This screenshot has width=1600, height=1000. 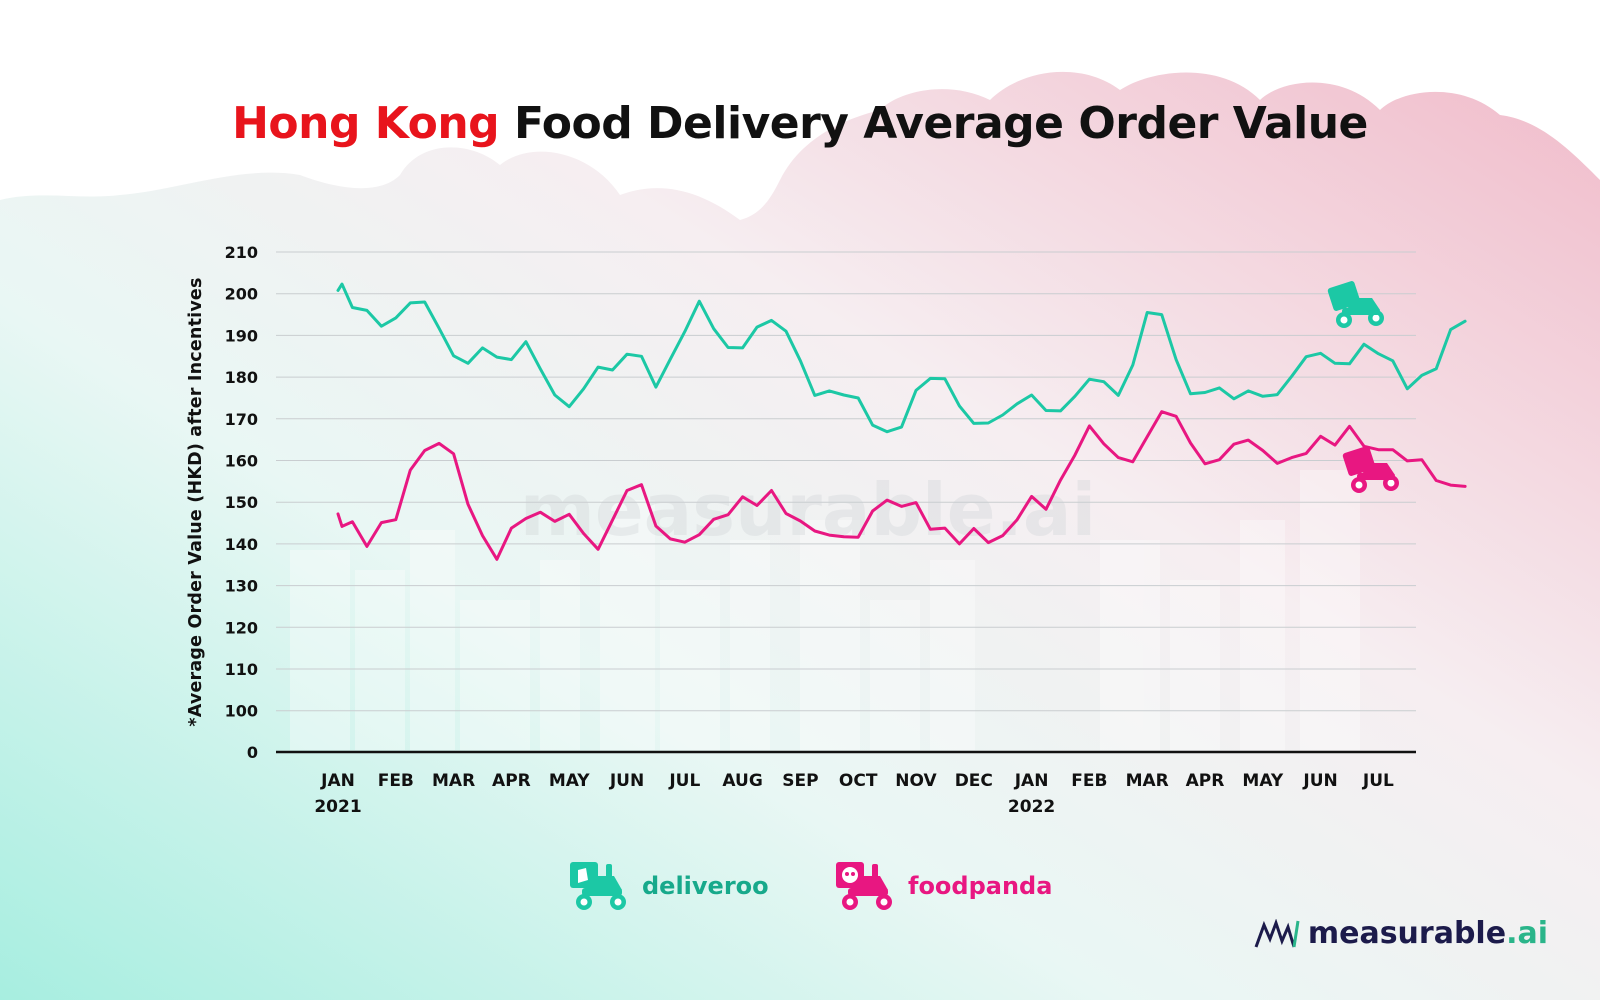 I want to click on deliveroo-end-icon, so click(x=1355, y=304).